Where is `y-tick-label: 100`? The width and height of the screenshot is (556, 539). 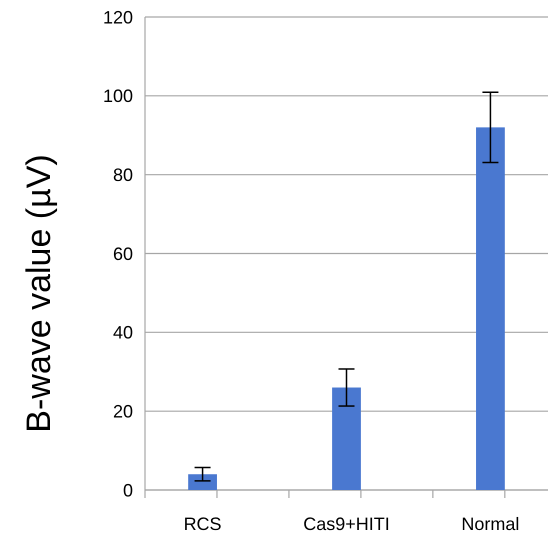
y-tick-label: 100 is located at coordinates (117, 96).